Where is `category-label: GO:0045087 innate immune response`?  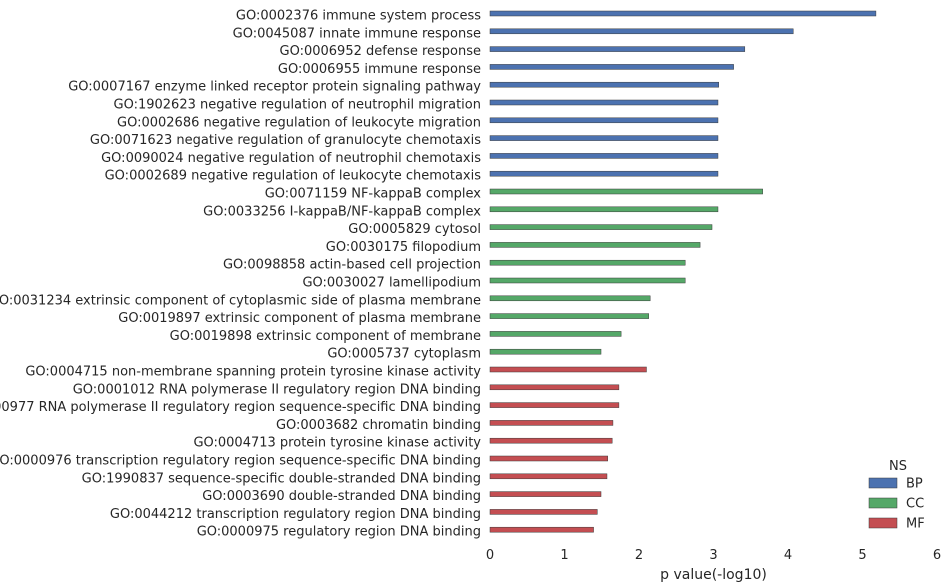 category-label: GO:0045087 innate immune response is located at coordinates (357, 33).